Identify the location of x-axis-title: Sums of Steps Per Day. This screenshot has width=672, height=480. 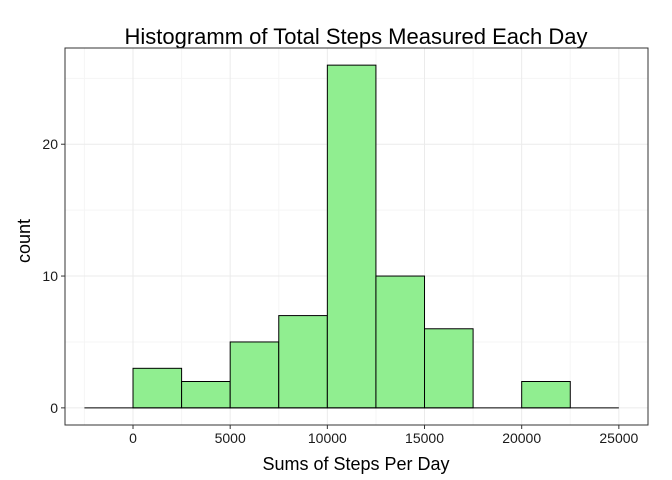
(355, 464).